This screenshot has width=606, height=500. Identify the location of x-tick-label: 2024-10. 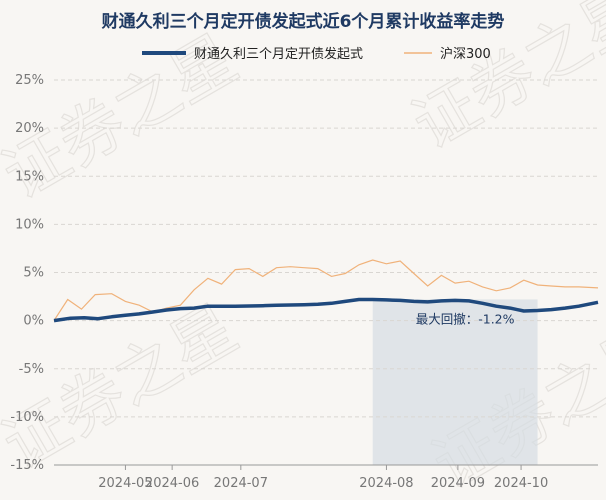
(521, 483).